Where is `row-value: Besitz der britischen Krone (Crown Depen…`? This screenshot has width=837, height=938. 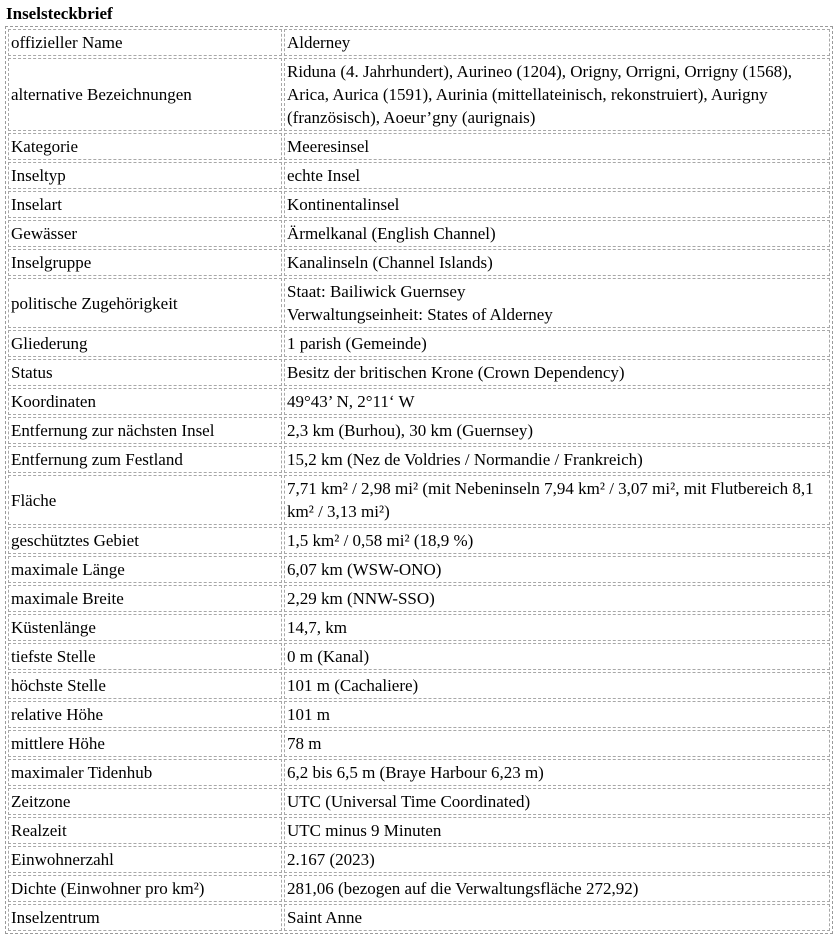 row-value: Besitz der britischen Krone (Crown Depen… is located at coordinates (557, 372).